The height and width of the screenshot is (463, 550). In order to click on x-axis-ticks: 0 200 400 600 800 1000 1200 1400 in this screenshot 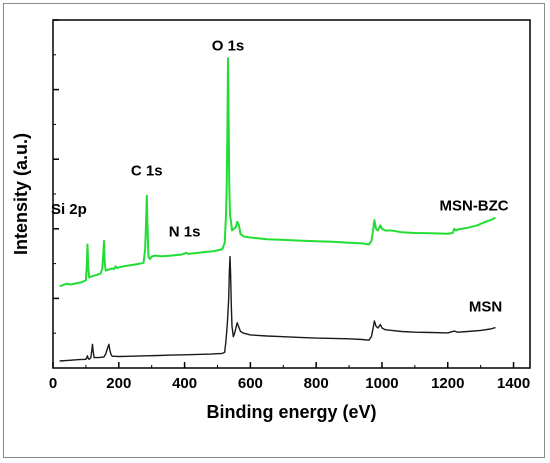, I will do `click(289, 377)`.